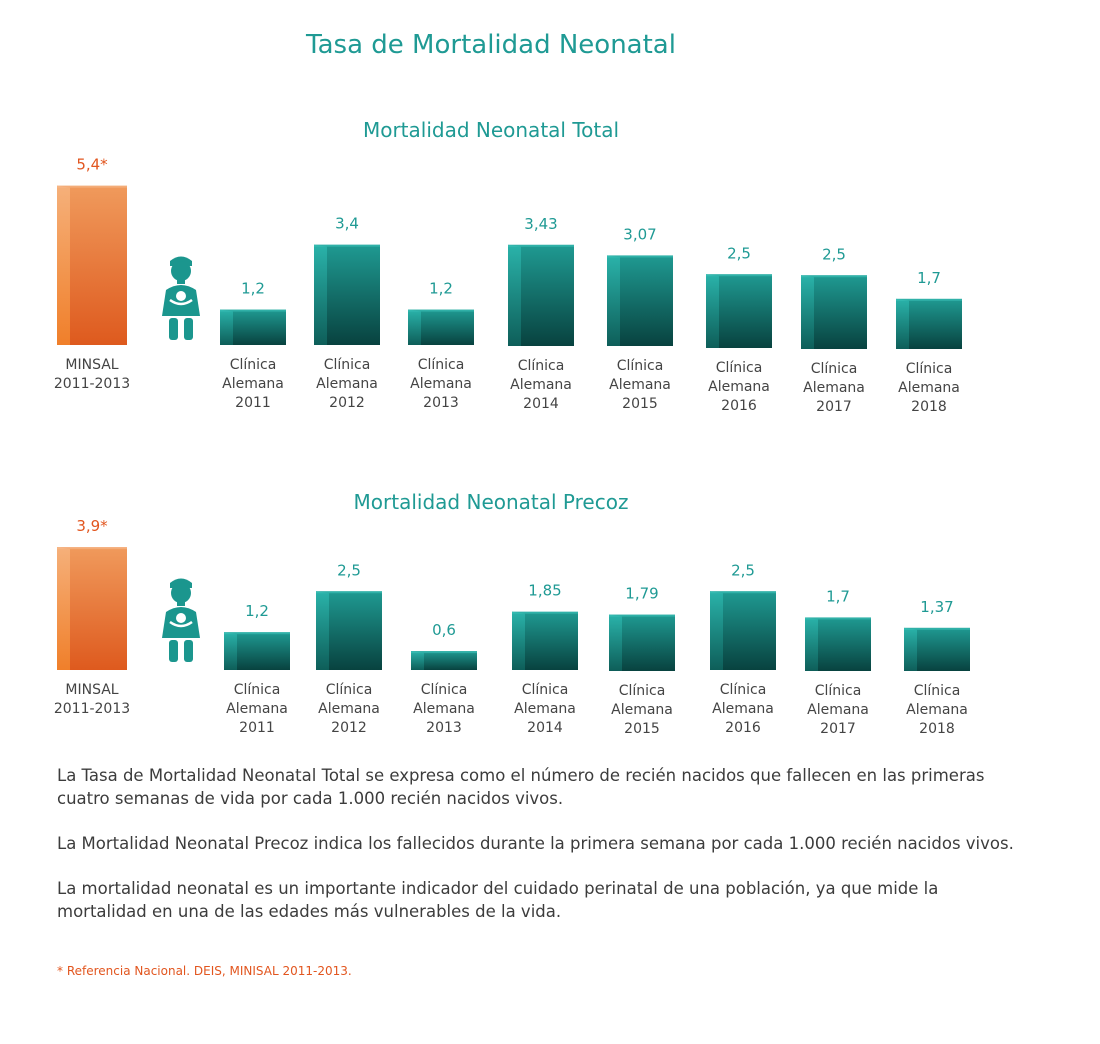 Image resolution: width=1100 pixels, height=1044 pixels. Describe the element at coordinates (441, 345) in the screenshot. I see `bar-group: 1,2 Clínica Alemana 2013` at that location.